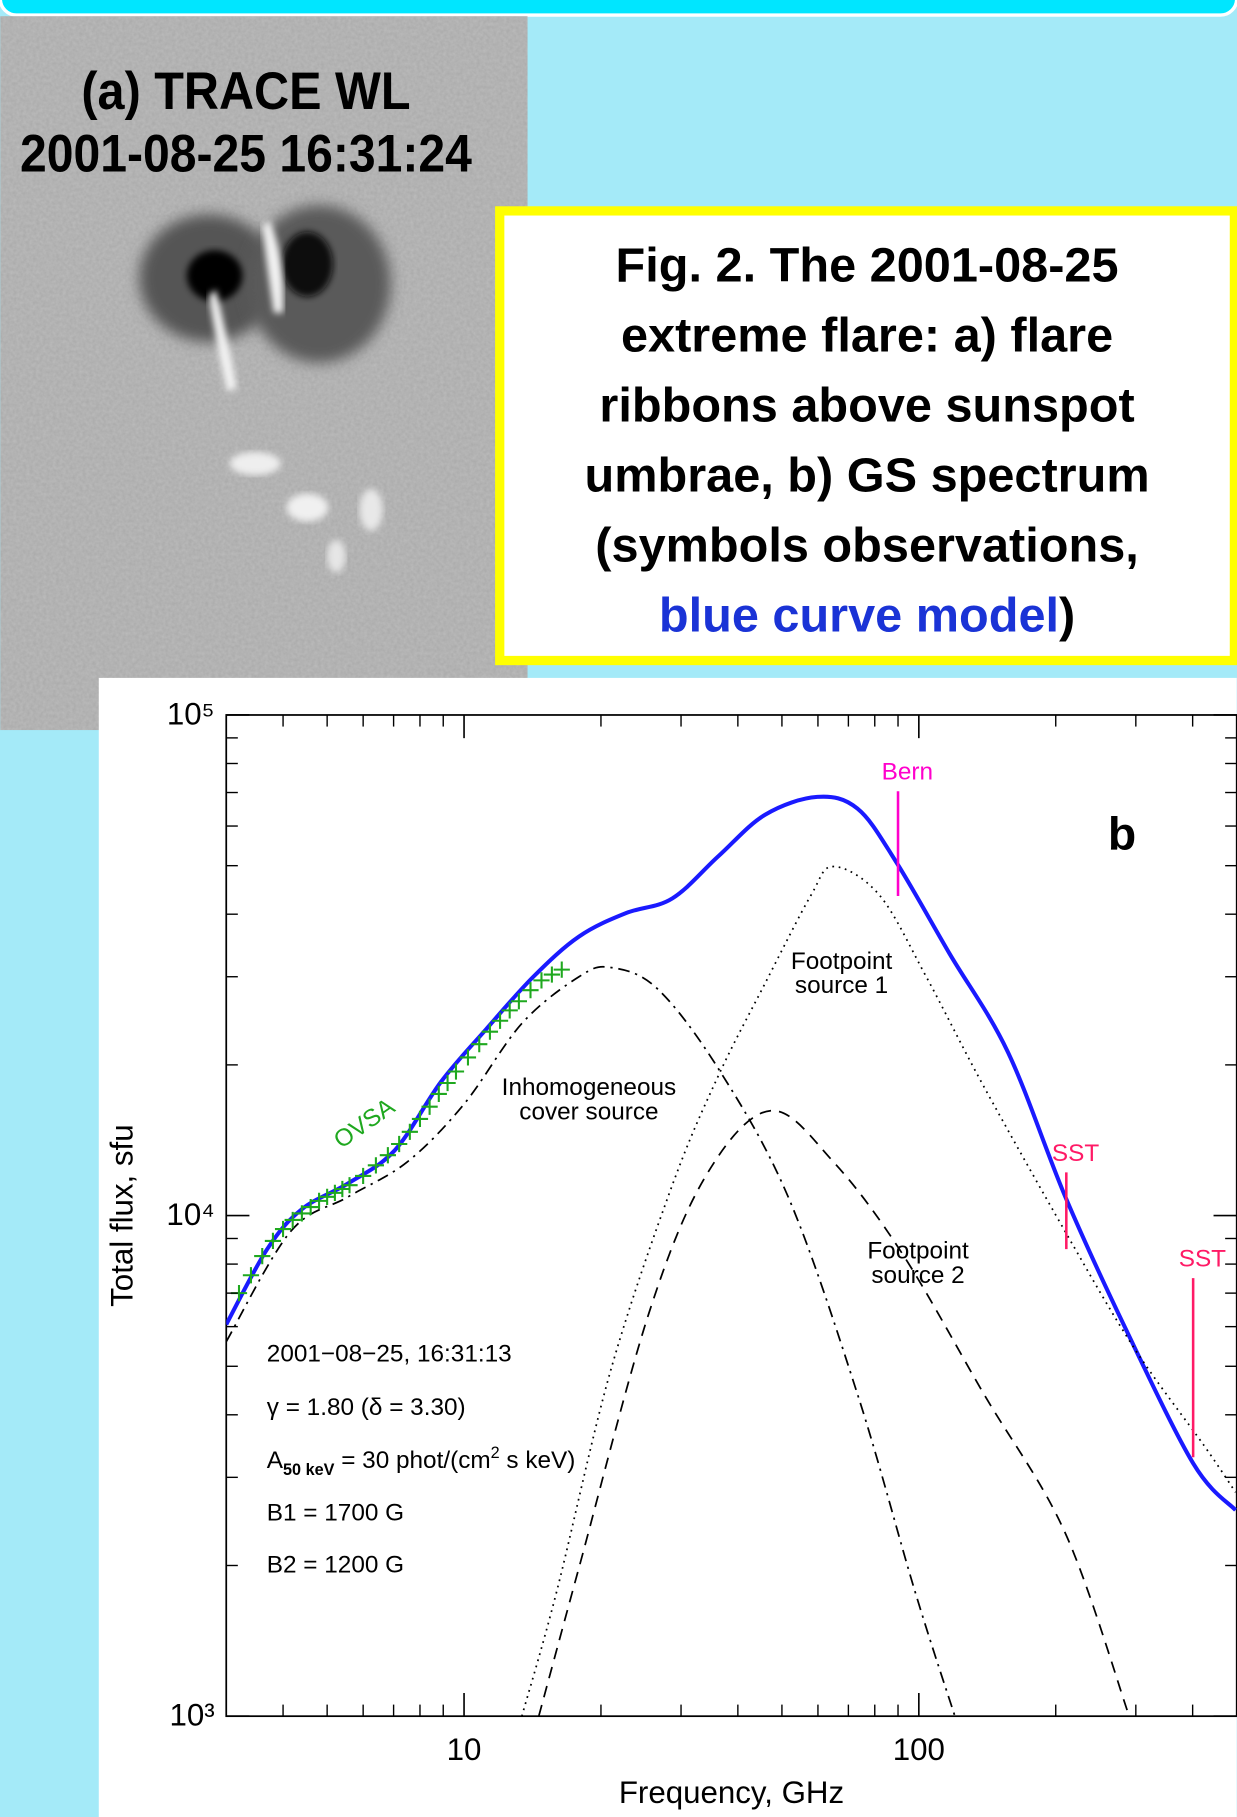  Describe the element at coordinates (866, 546) in the screenshot. I see `caption-line: (symbols observations,` at that location.